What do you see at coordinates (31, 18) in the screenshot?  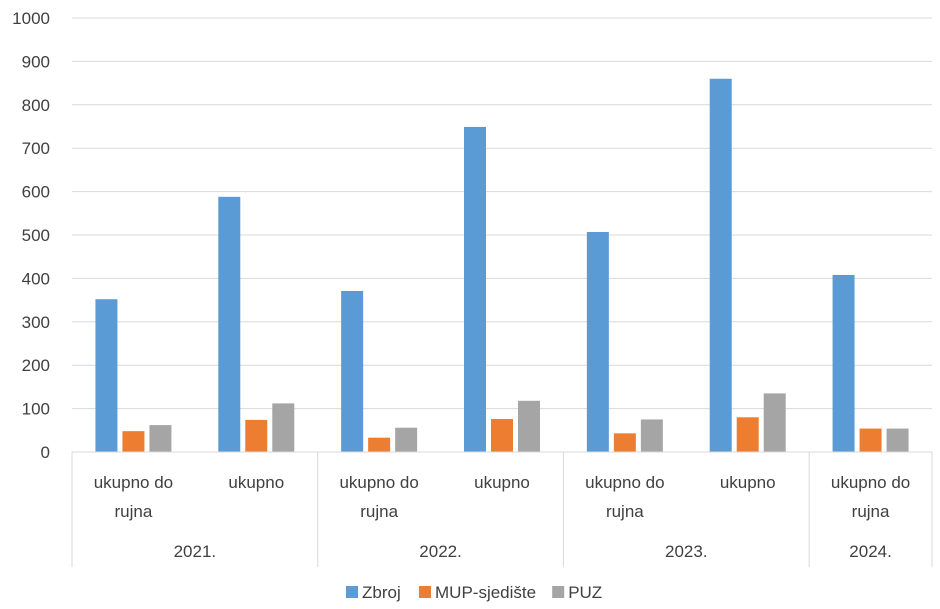 I see `y-tick-label: 1000` at bounding box center [31, 18].